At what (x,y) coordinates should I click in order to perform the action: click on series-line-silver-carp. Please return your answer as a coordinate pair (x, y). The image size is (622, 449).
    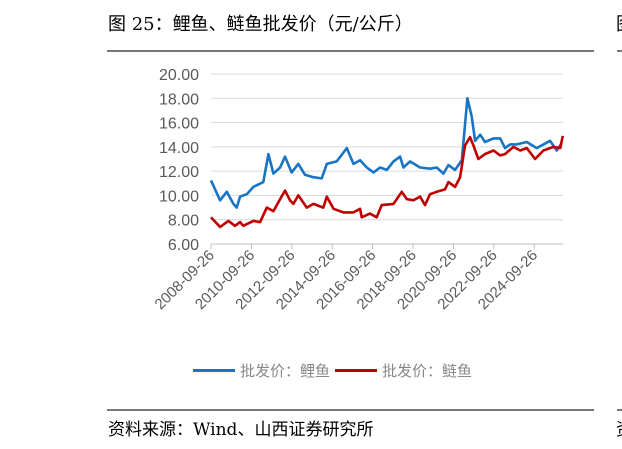
    Looking at the image, I should click on (387, 182).